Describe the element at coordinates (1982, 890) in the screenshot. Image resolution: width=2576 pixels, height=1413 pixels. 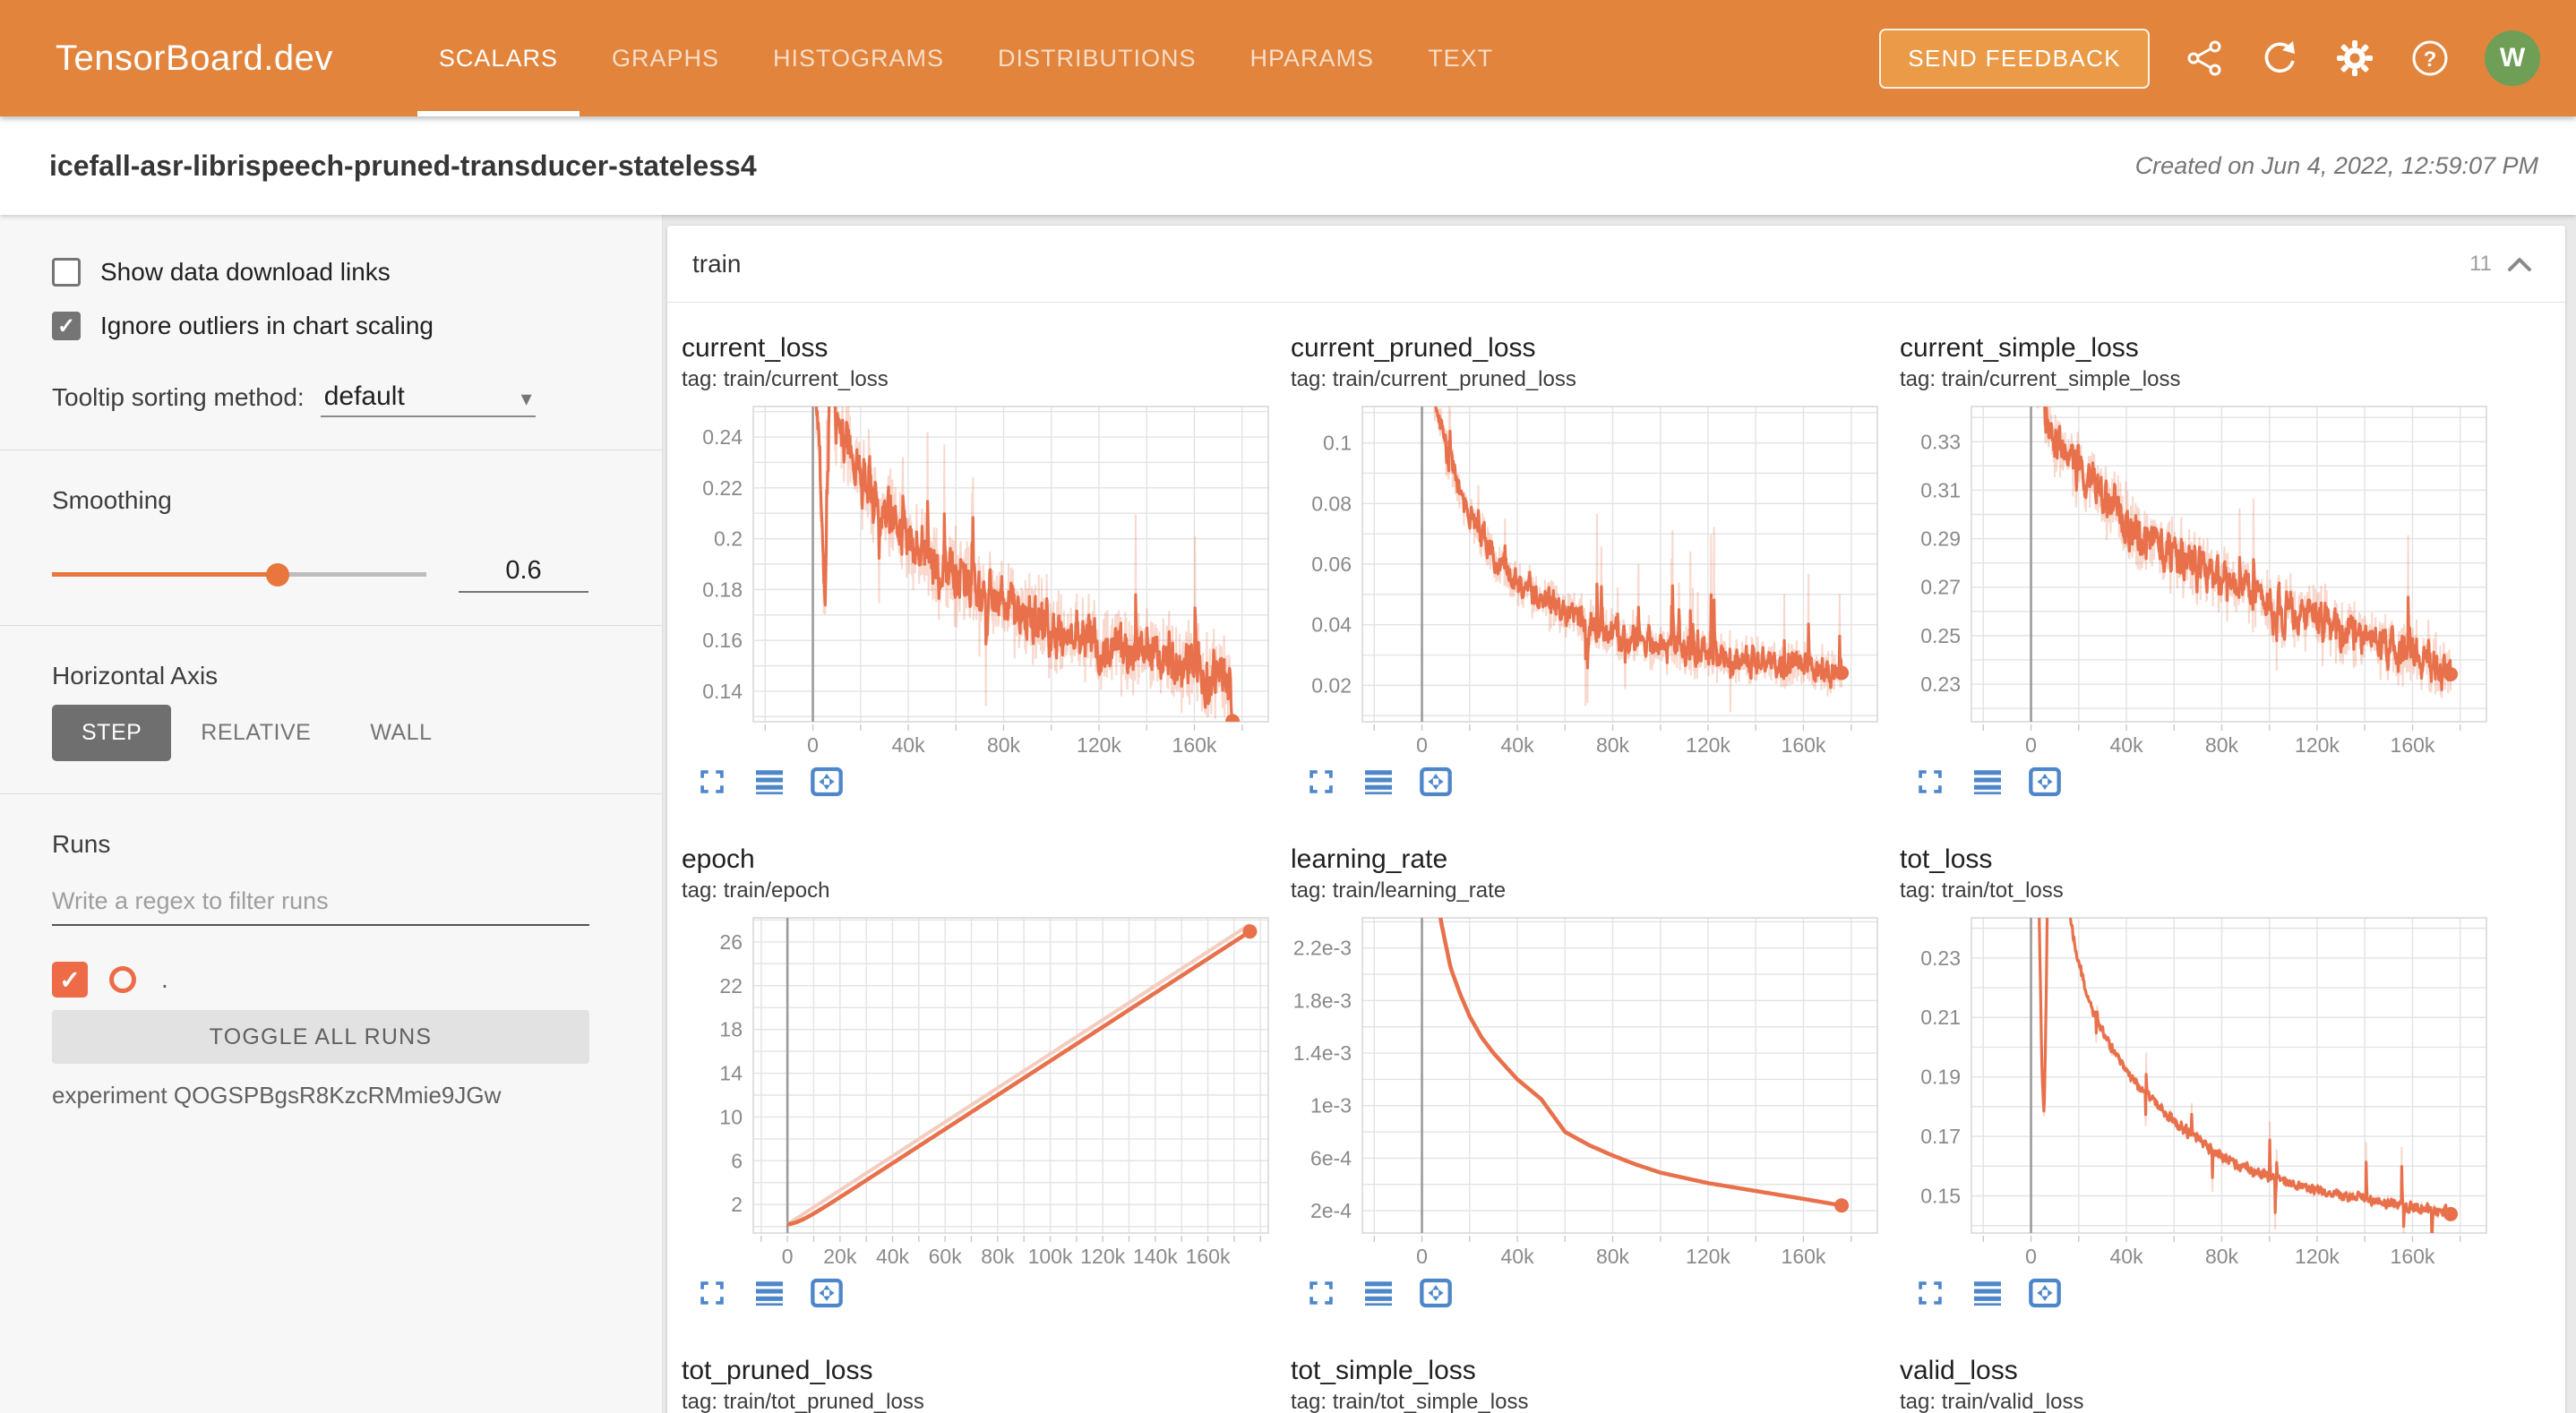
I see `chart-tag: tag: train/tot_loss` at that location.